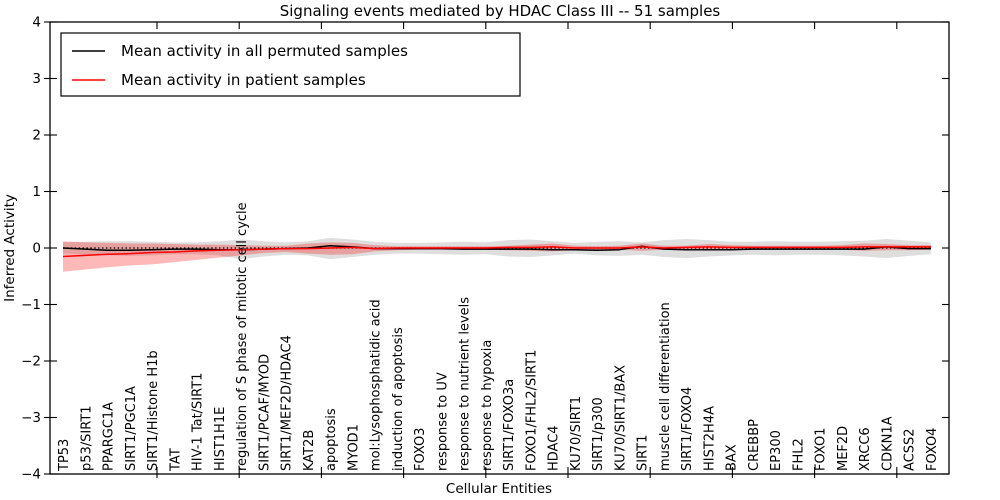 Image resolution: width=1000 pixels, height=500 pixels. I want to click on x-tick-label: FOXO1, so click(821, 449).